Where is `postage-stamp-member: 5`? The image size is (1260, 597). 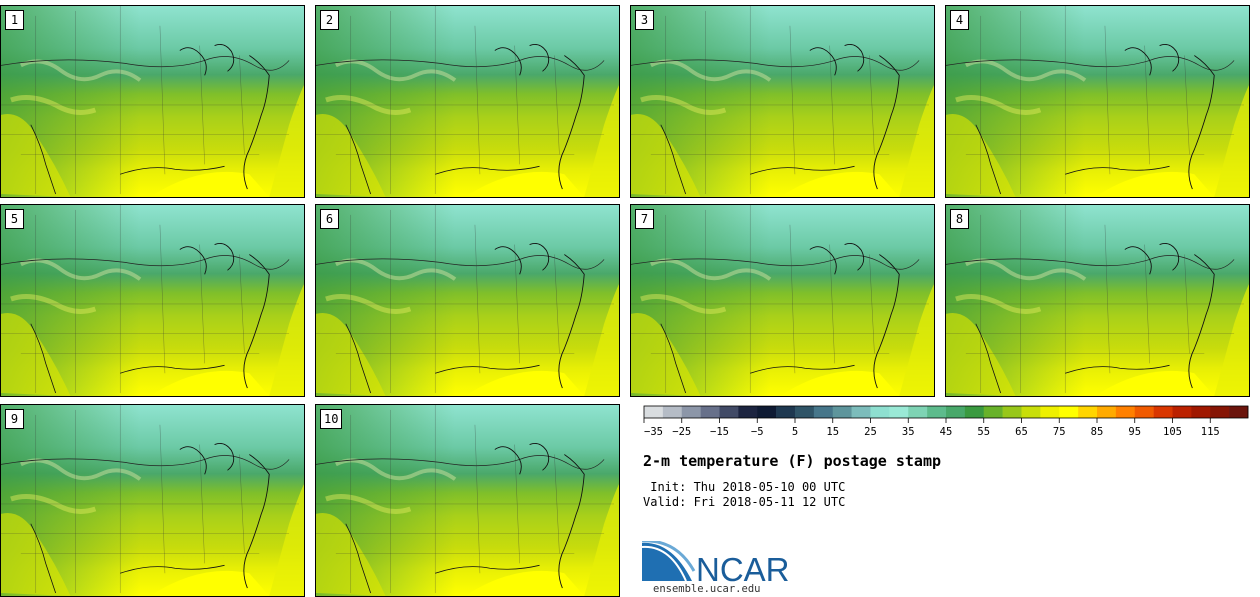 postage-stamp-member: 5 is located at coordinates (152, 300).